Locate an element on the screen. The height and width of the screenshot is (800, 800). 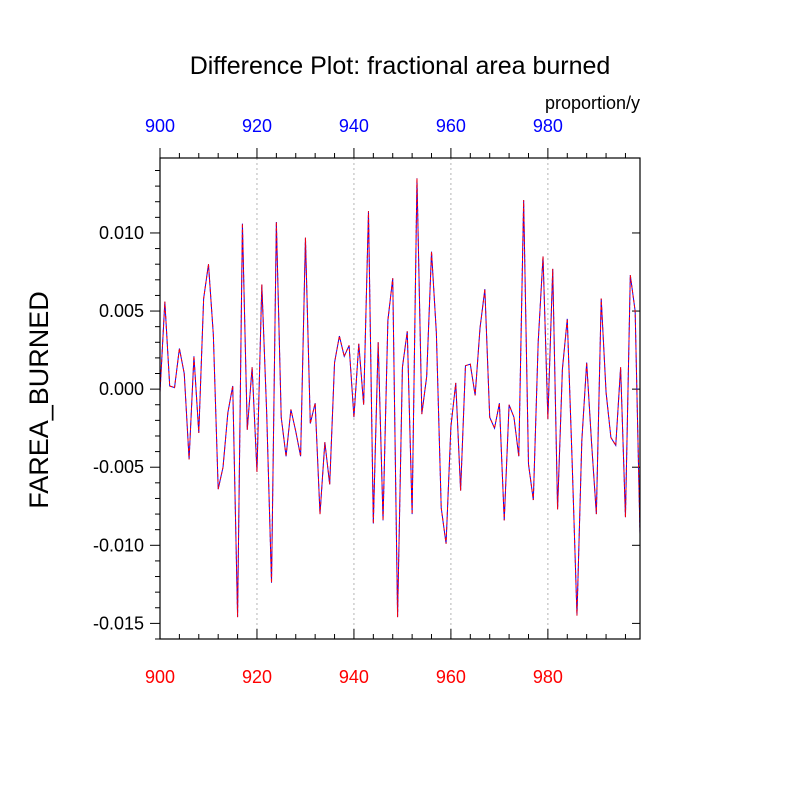
chart-title: Difference Plot: fractional area burned is located at coordinates (400, 66).